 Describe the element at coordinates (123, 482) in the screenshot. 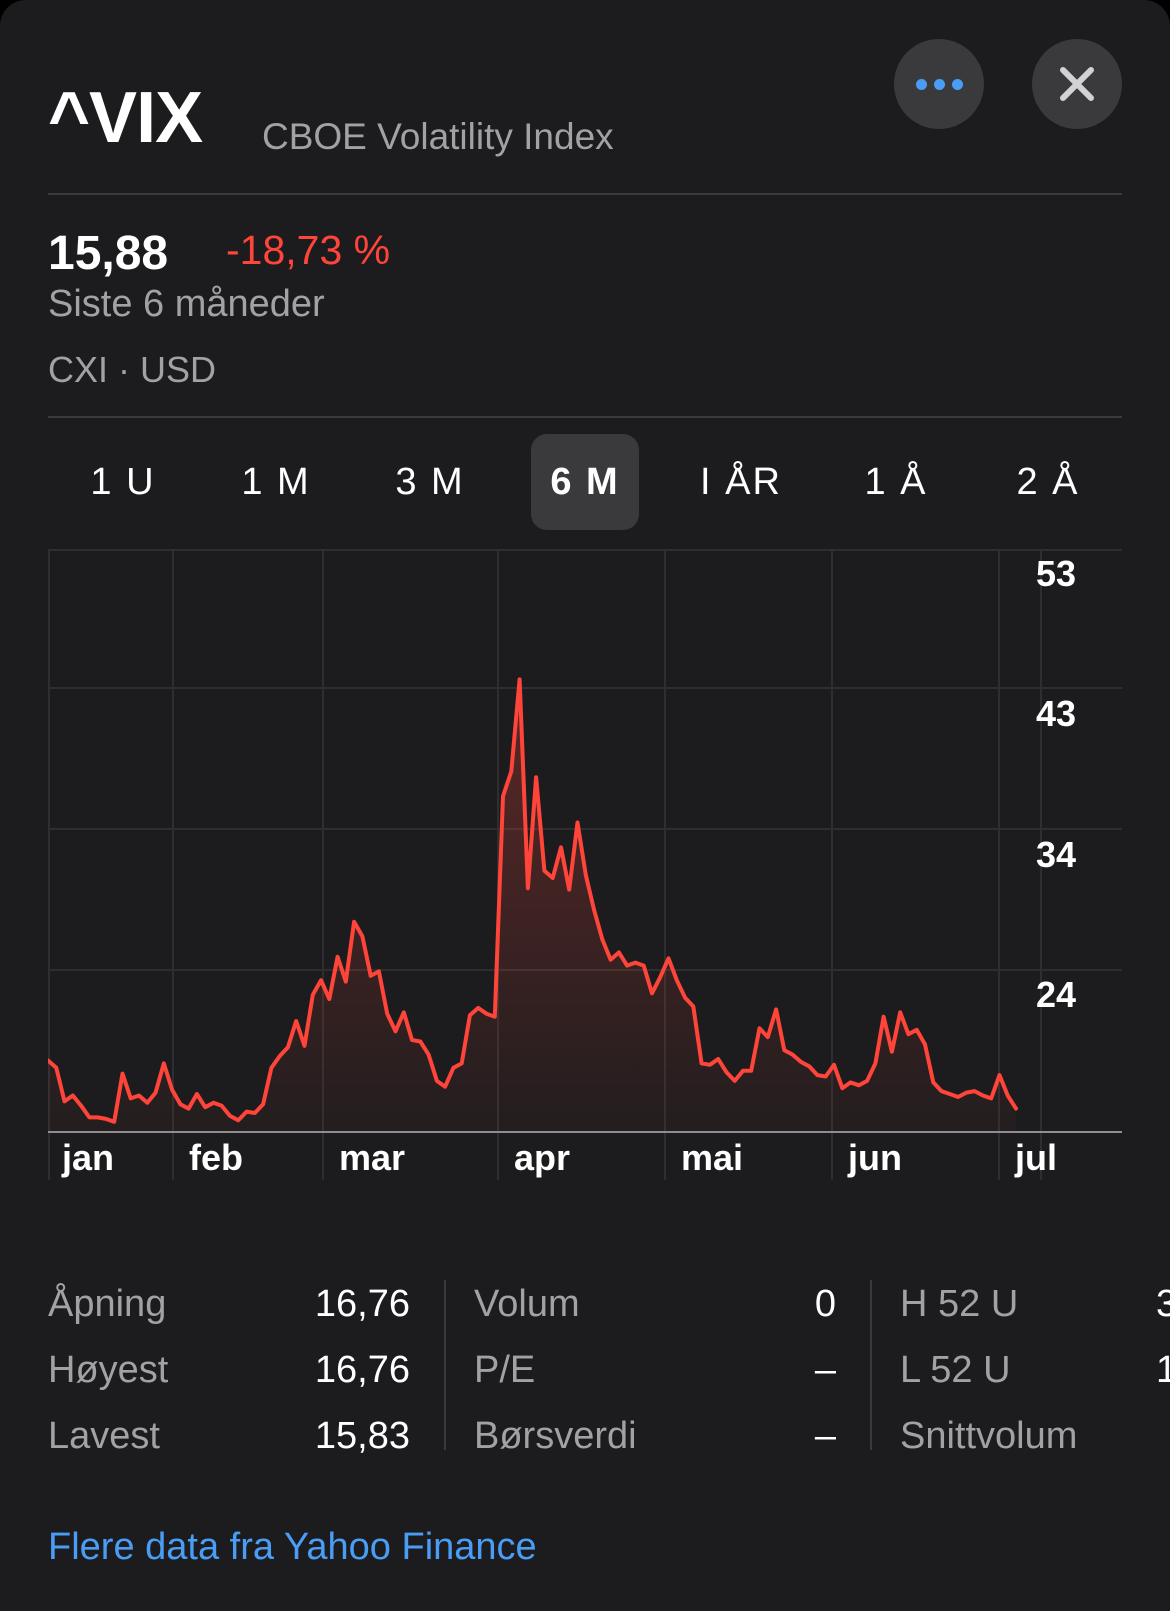

I see `range-tab-1u: 1 U` at that location.